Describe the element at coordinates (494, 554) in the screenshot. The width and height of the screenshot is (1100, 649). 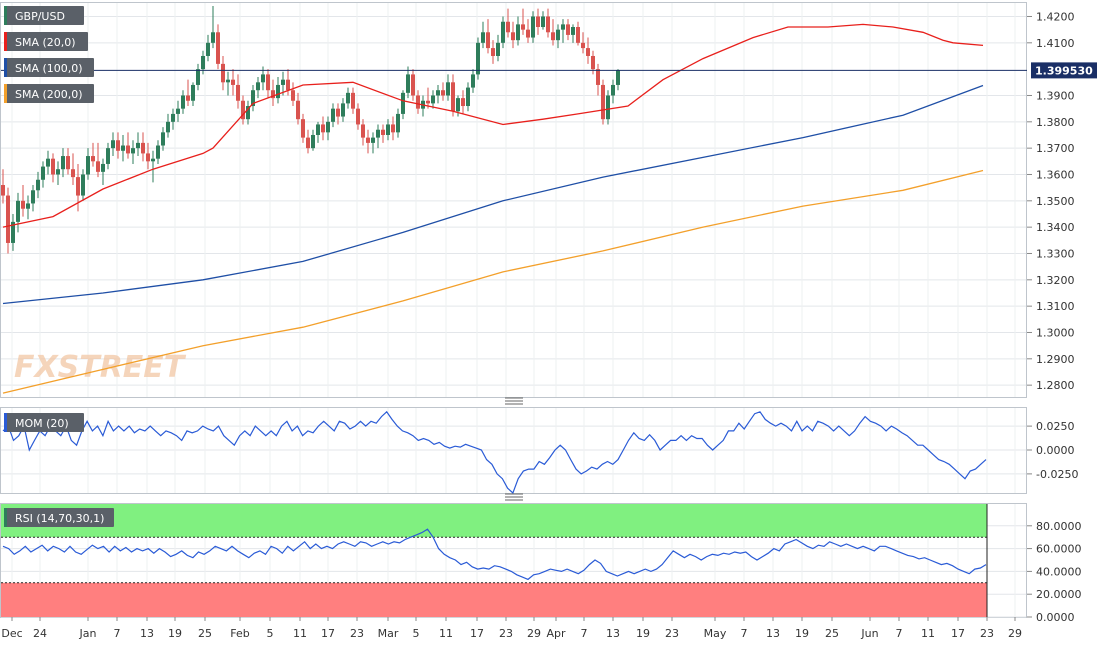
I see `rsi-line` at that location.